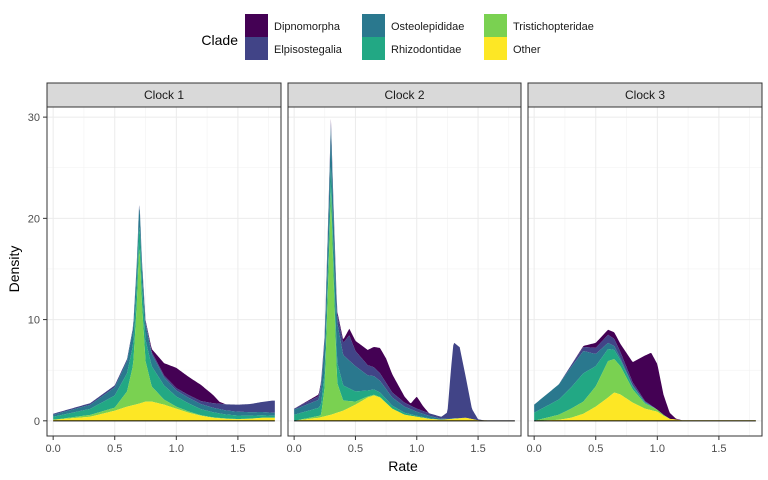  Describe the element at coordinates (373, 25) in the screenshot. I see `legend-key-osteolepididae` at that location.